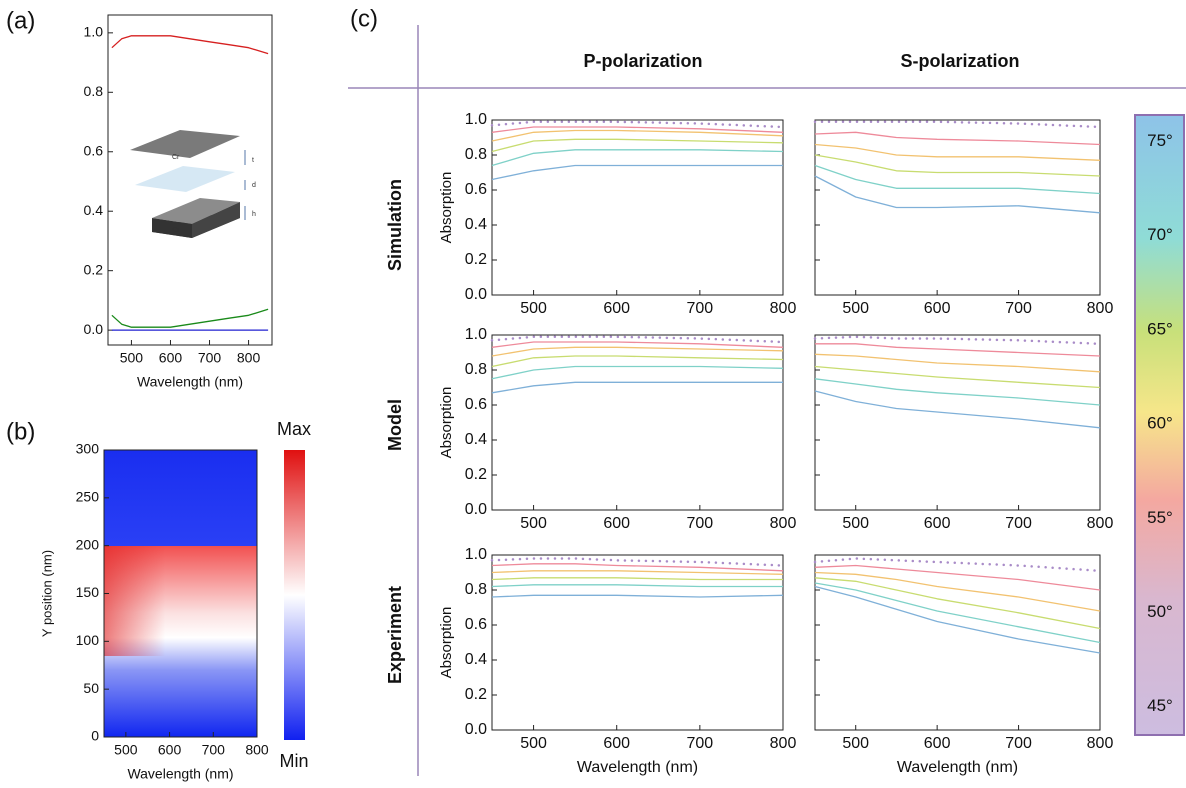 This screenshot has width=1186, height=788. I want to click on structure-inset: t d h Cr Cr, so click(193, 184).